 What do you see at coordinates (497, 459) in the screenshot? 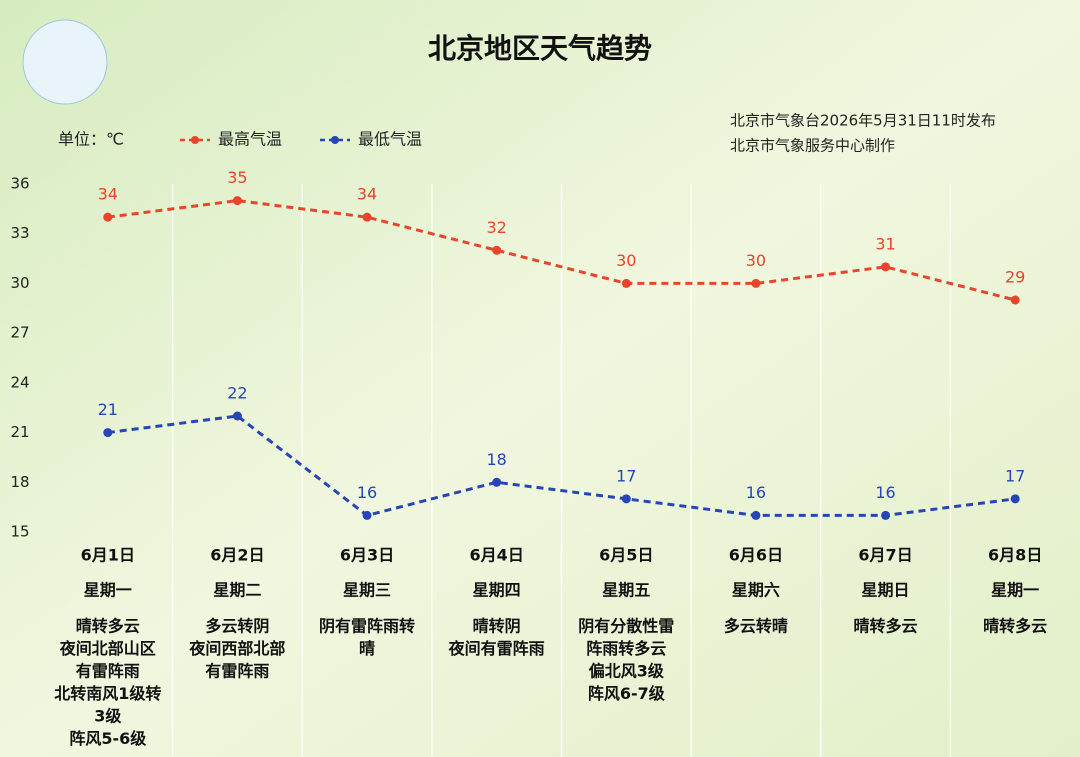
I see `value-label: 18` at bounding box center [497, 459].